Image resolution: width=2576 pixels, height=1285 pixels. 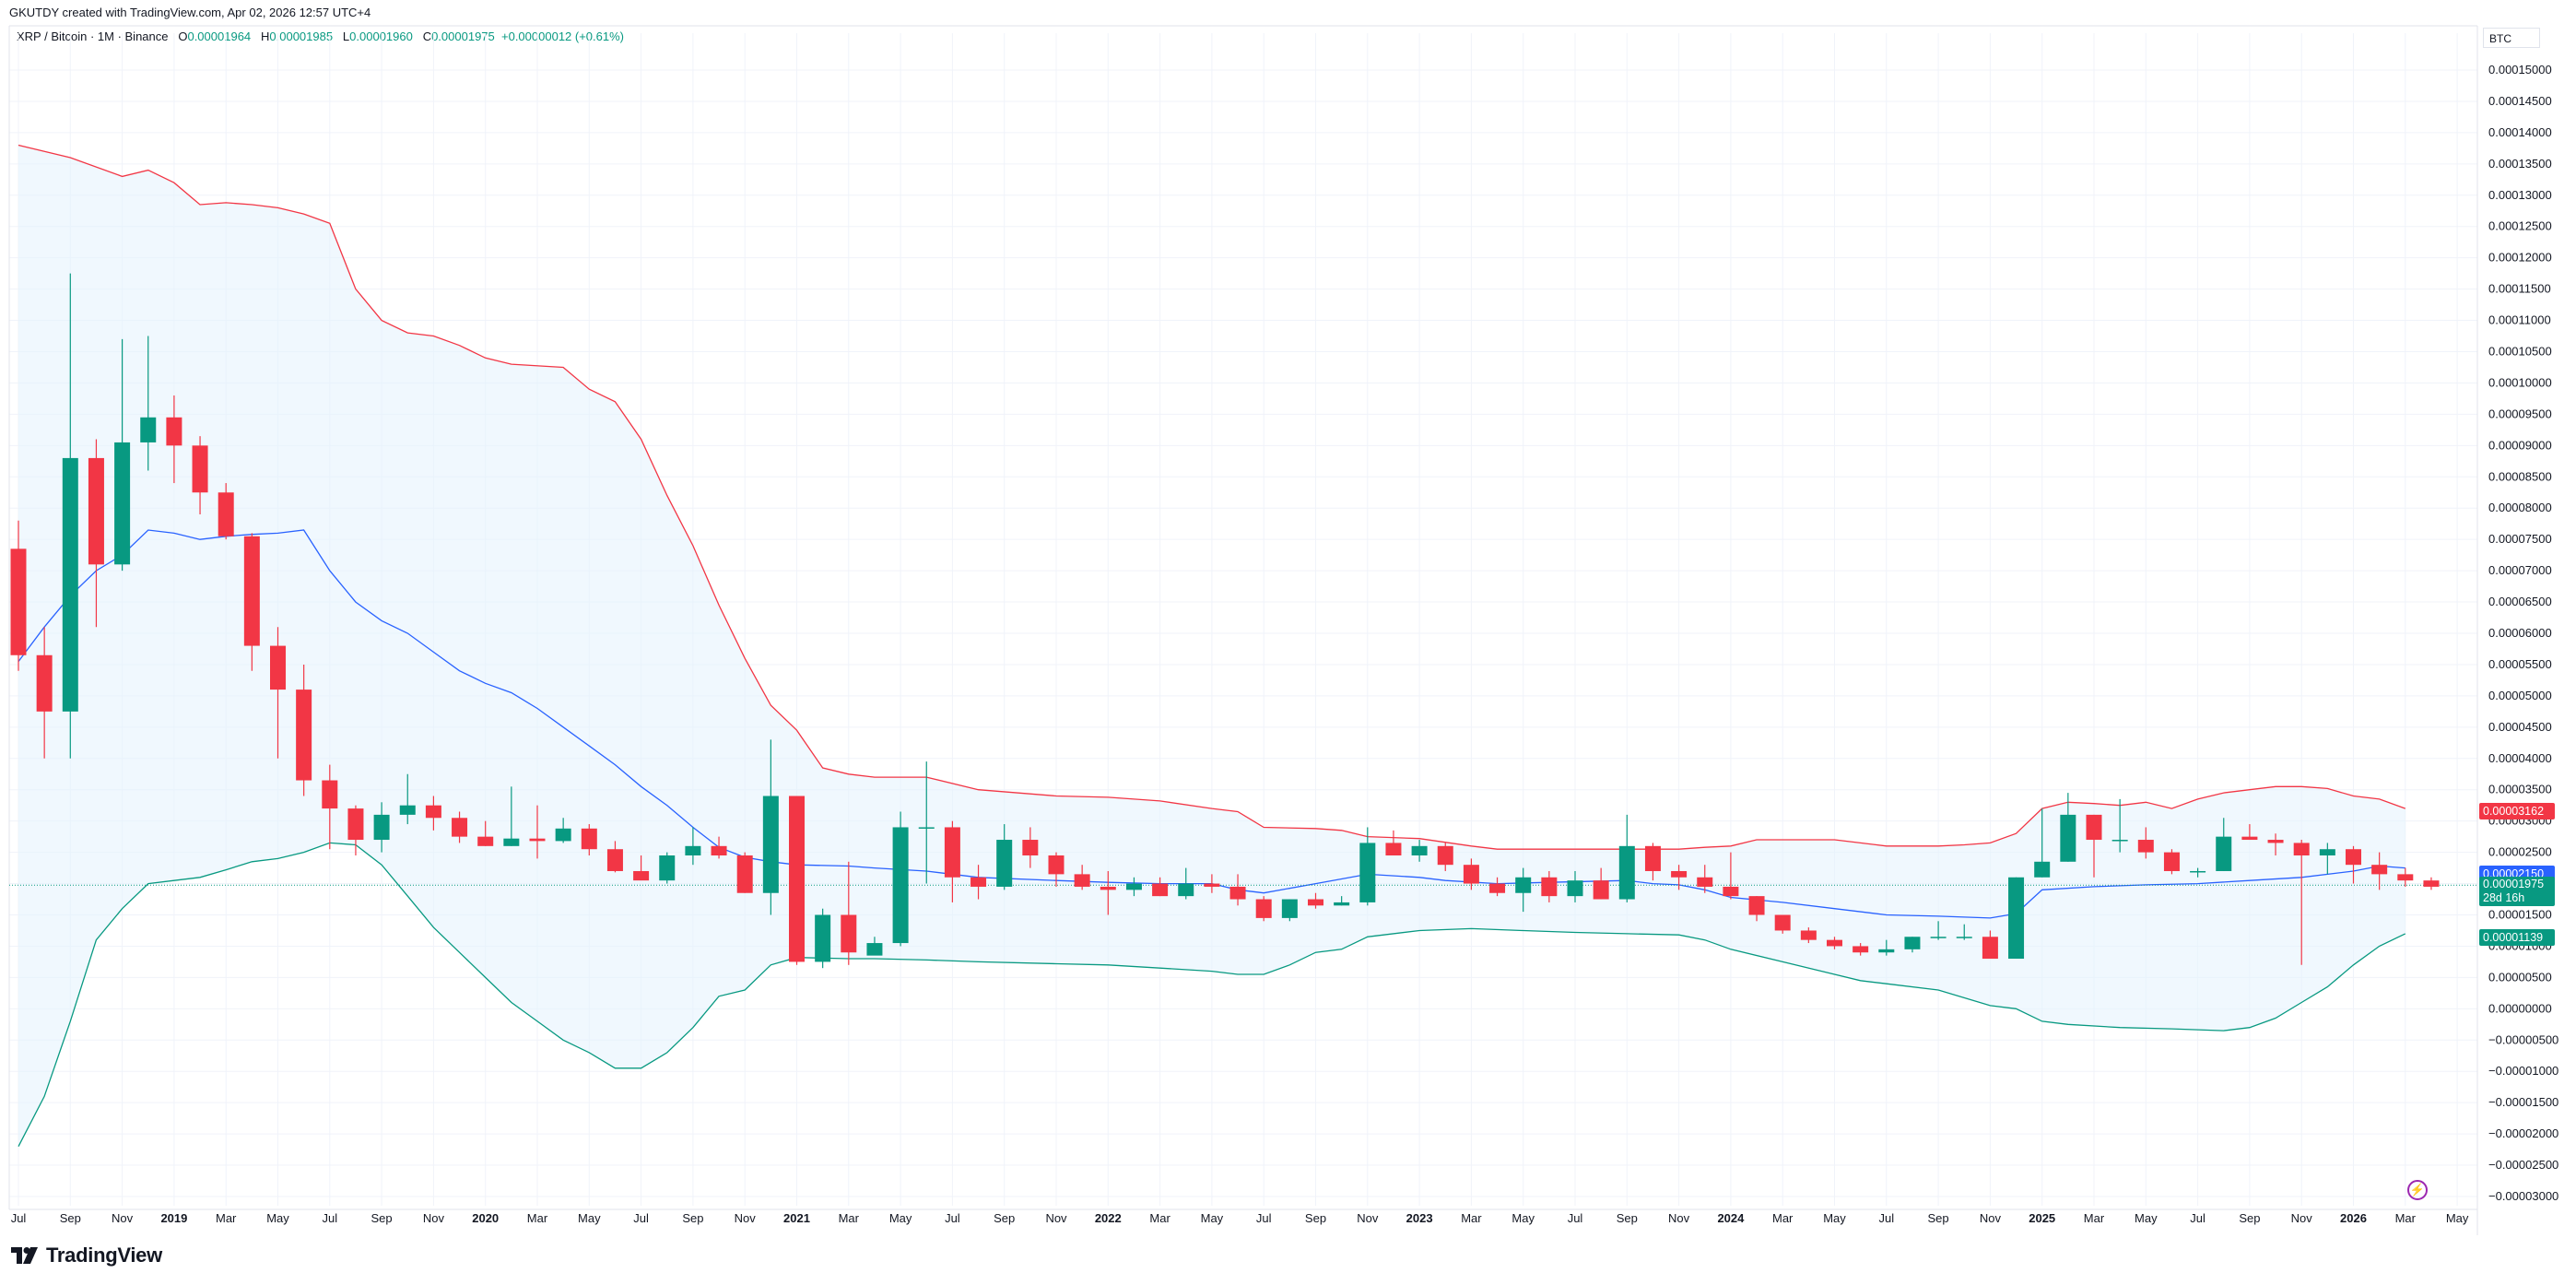 I want to click on symbol-name: XRP / Bitcoin · 1M · Binance, so click(x=93, y=36).